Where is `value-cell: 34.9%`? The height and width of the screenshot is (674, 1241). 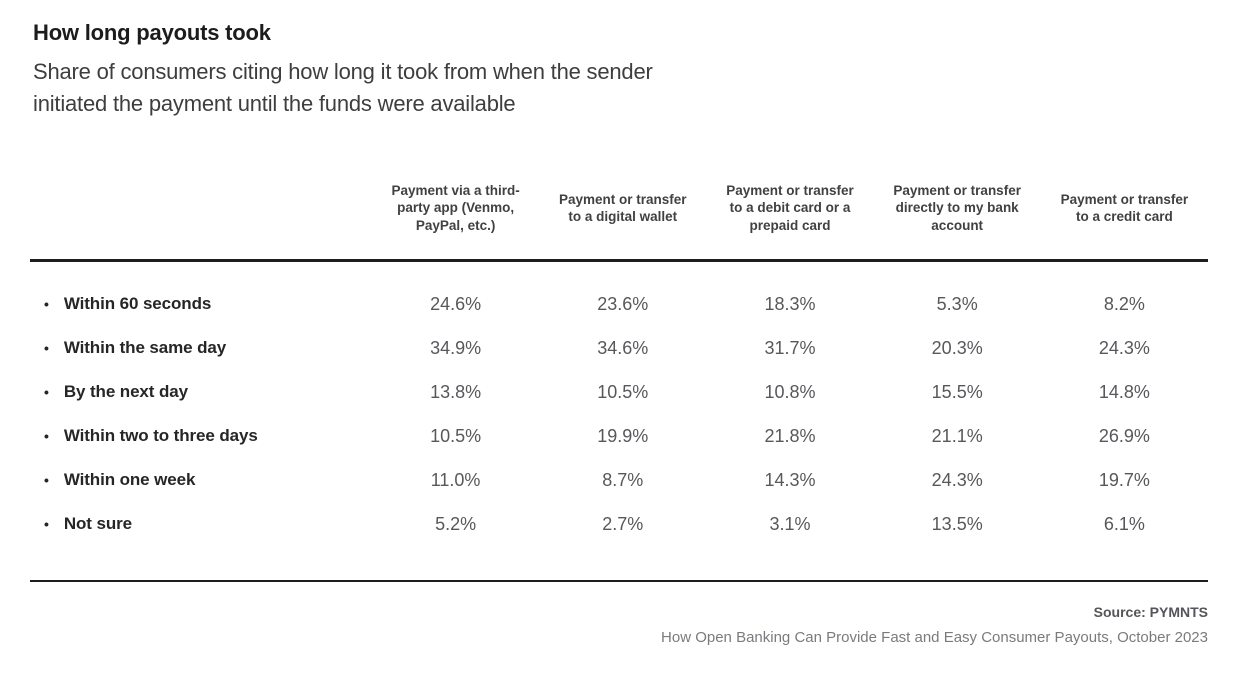
value-cell: 34.9% is located at coordinates (456, 347).